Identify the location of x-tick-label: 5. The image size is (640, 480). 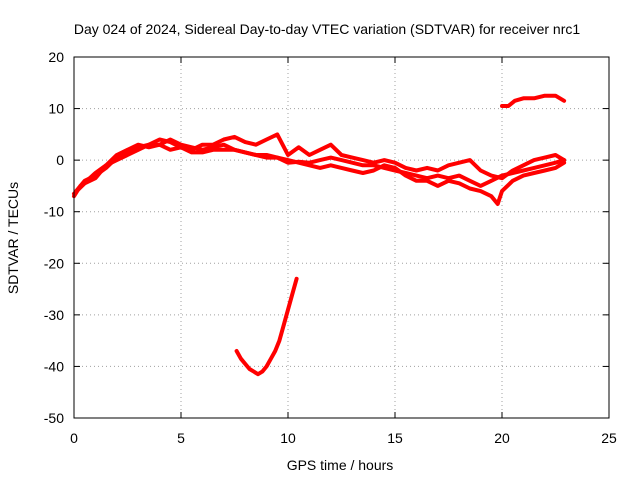
(181, 438).